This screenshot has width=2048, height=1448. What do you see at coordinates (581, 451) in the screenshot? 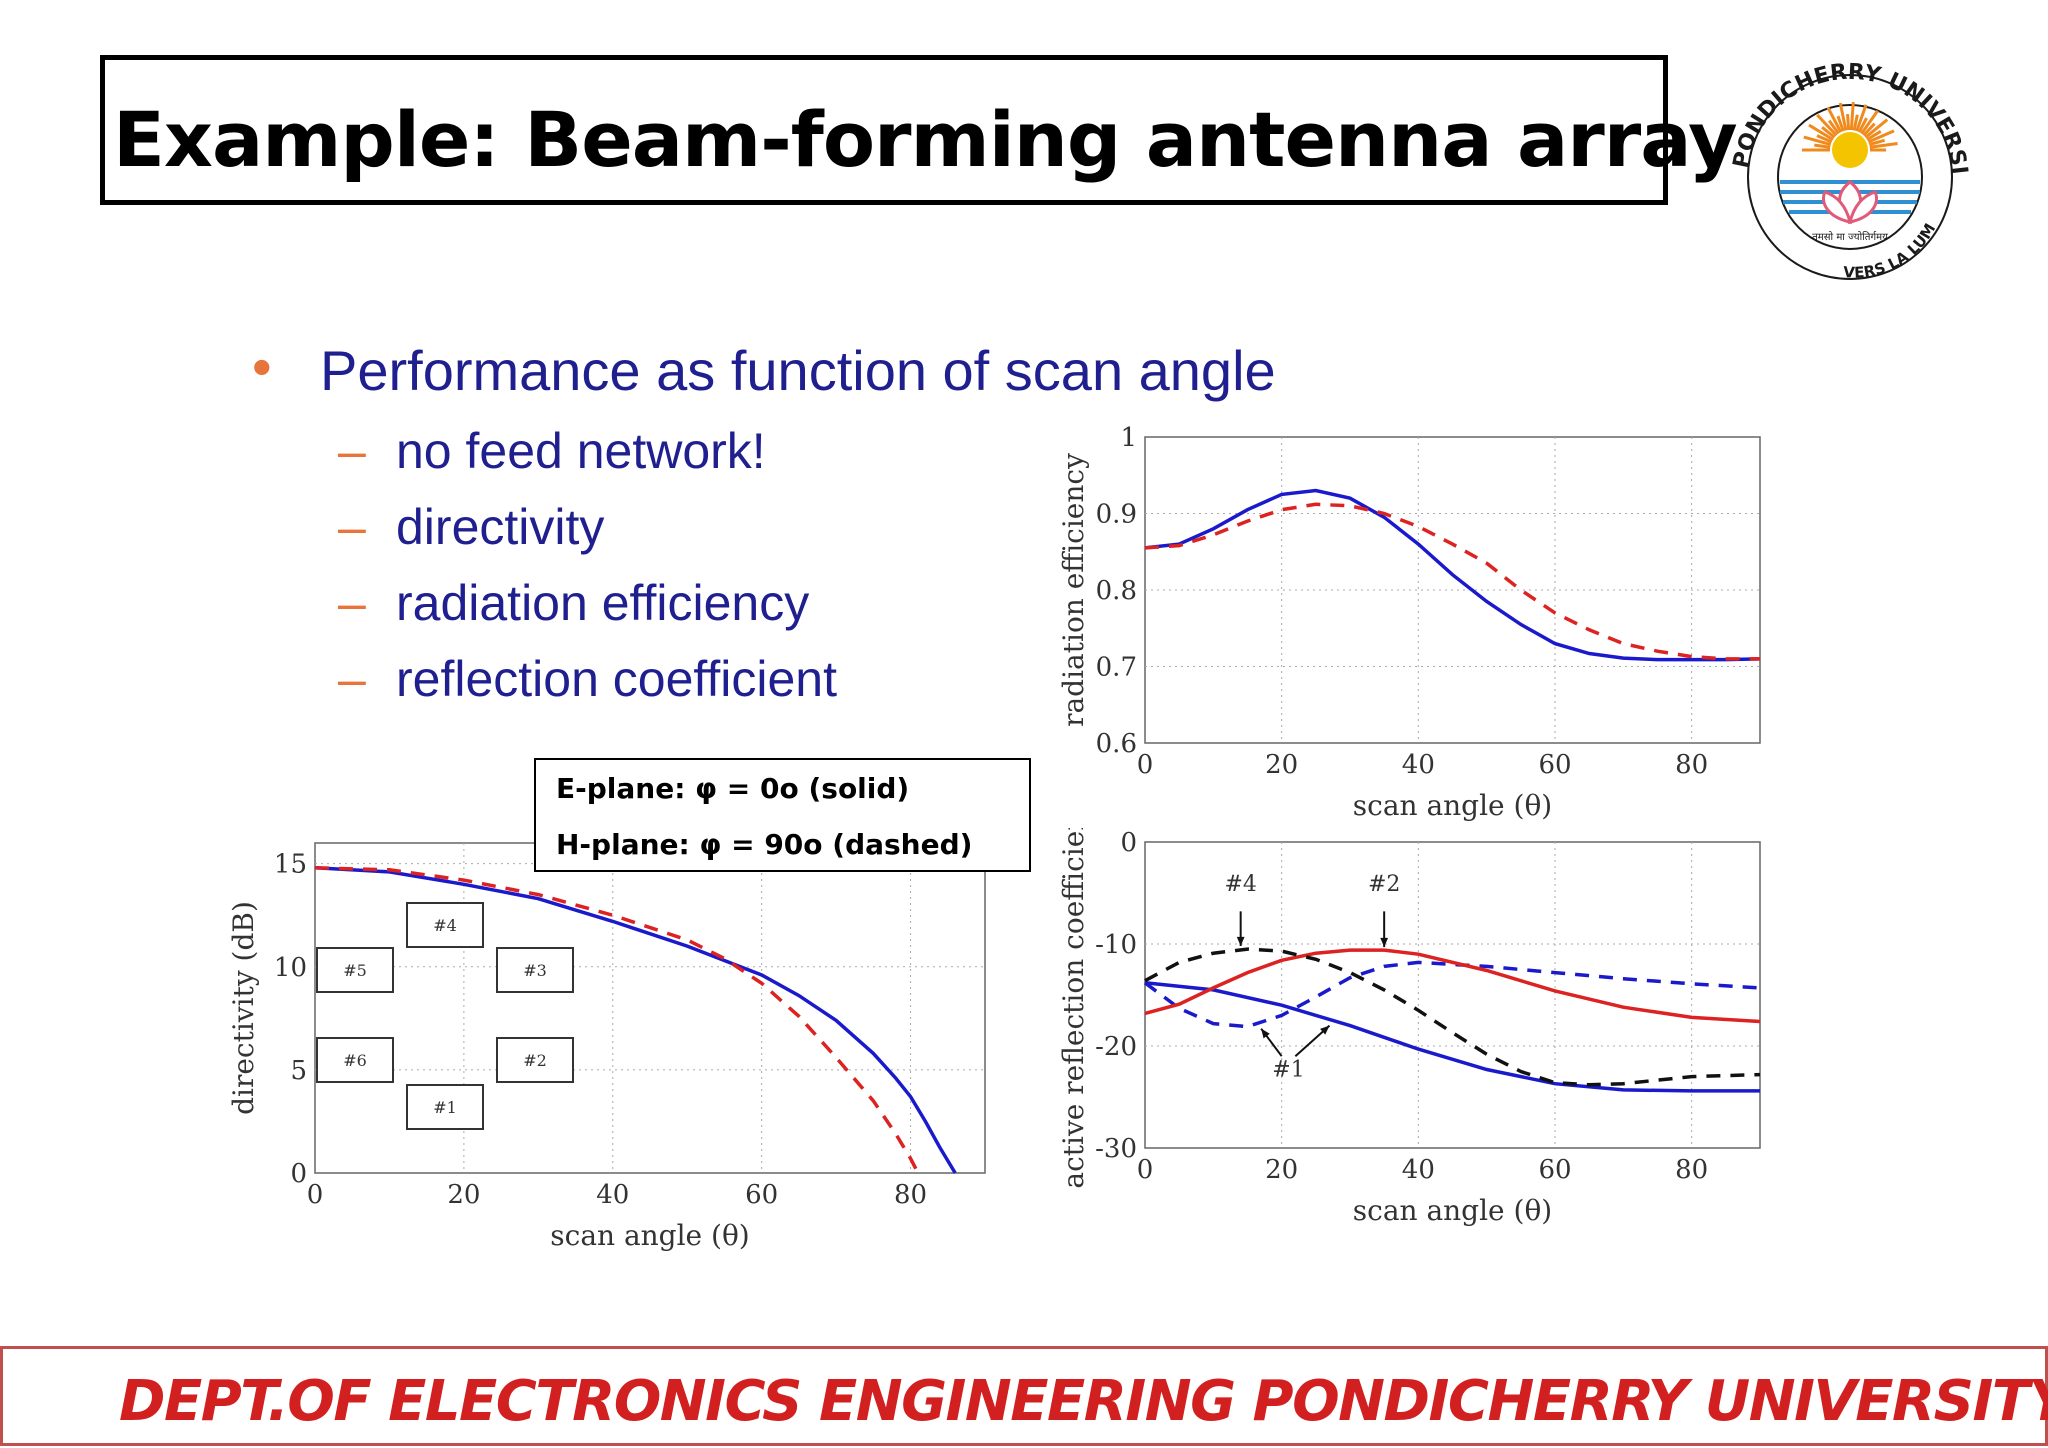
I see `sub-bullet-text: no feed network!` at bounding box center [581, 451].